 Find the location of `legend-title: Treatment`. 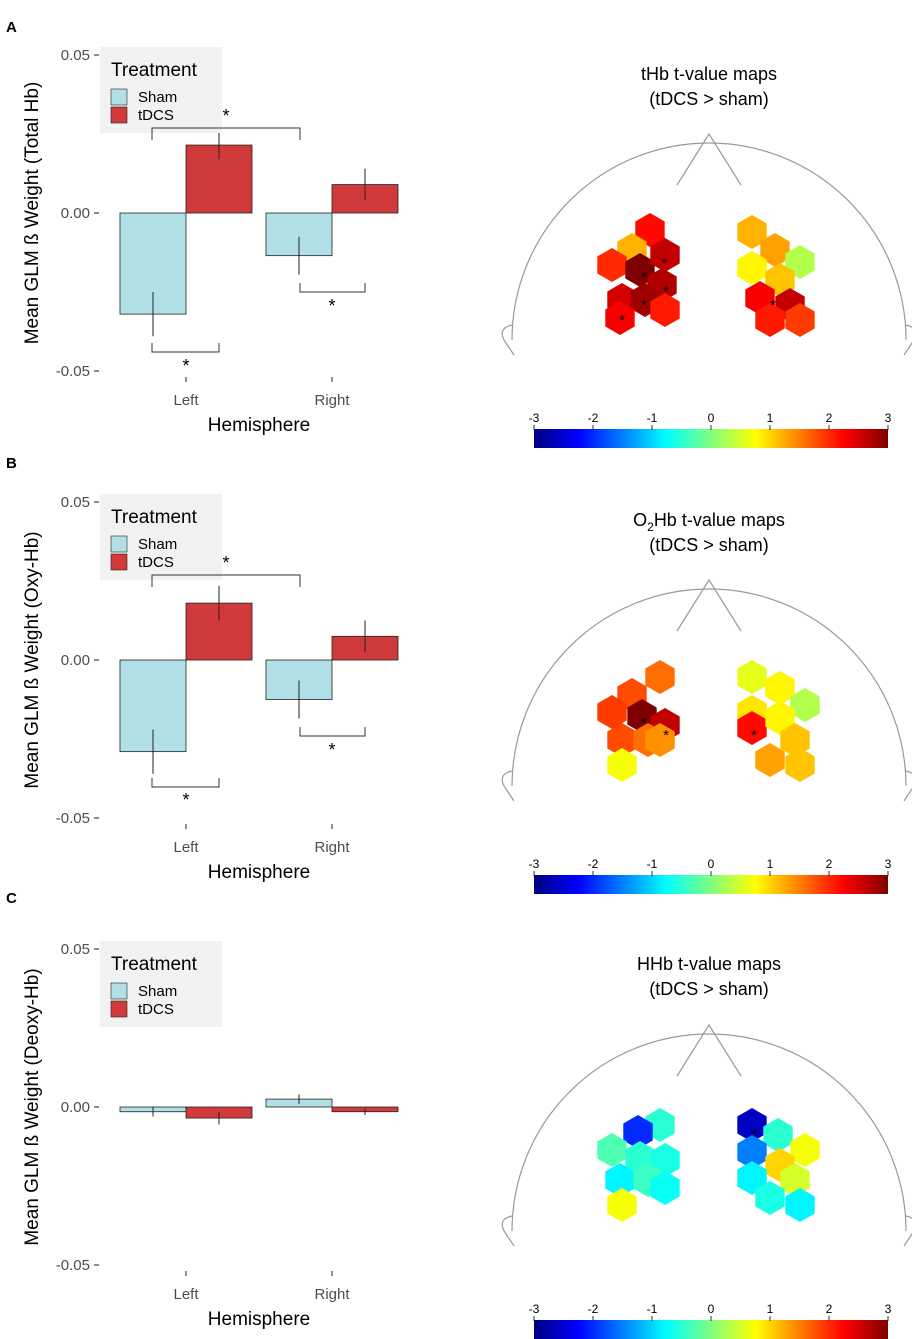

legend-title: Treatment is located at coordinates (154, 70).